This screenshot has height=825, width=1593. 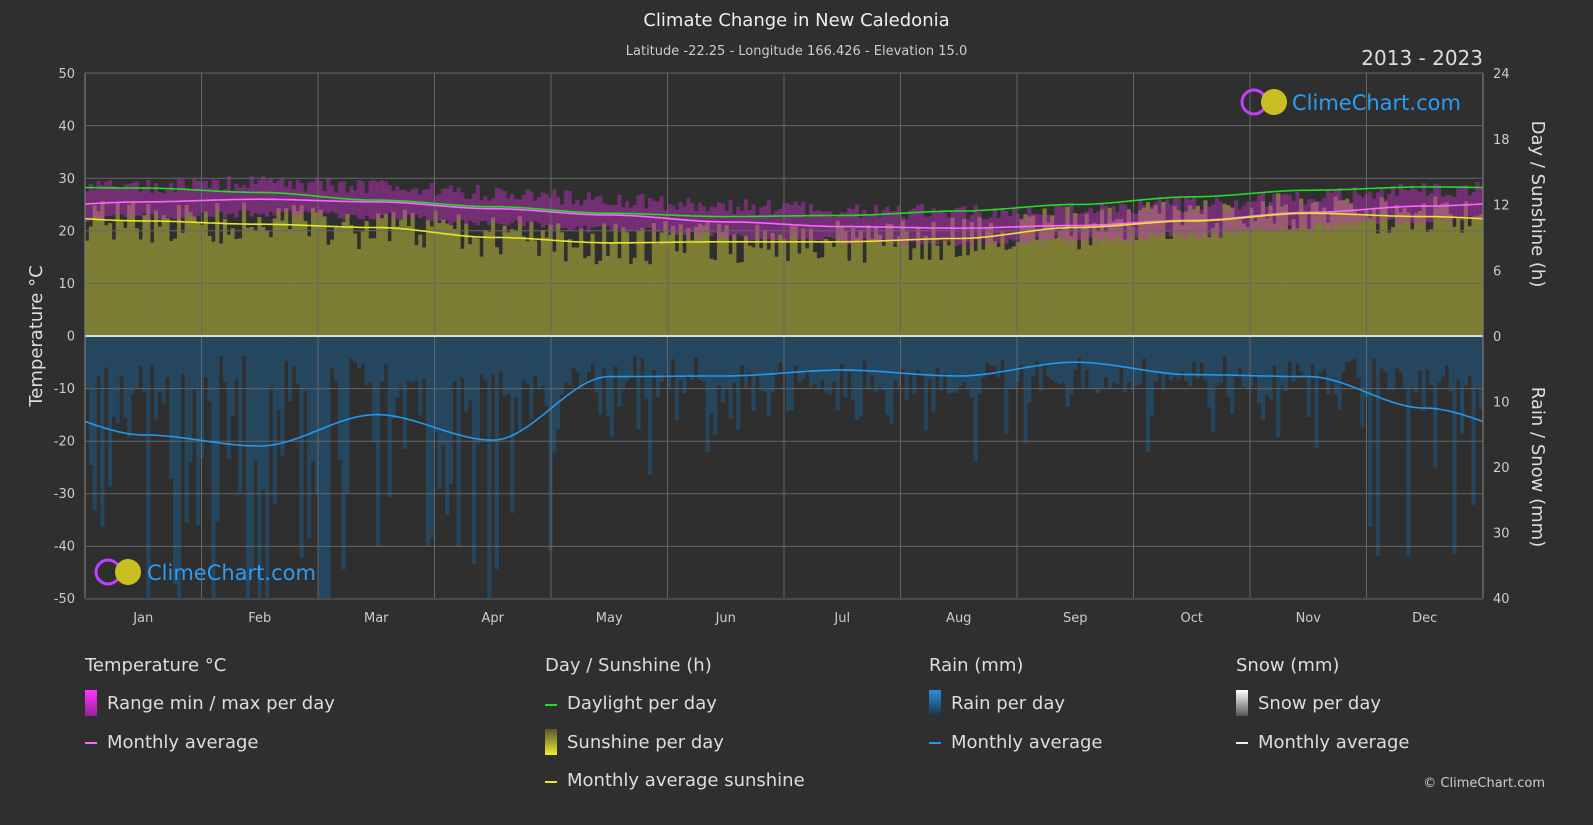 What do you see at coordinates (958, 618) in the screenshot?
I see `month-label: Aug` at bounding box center [958, 618].